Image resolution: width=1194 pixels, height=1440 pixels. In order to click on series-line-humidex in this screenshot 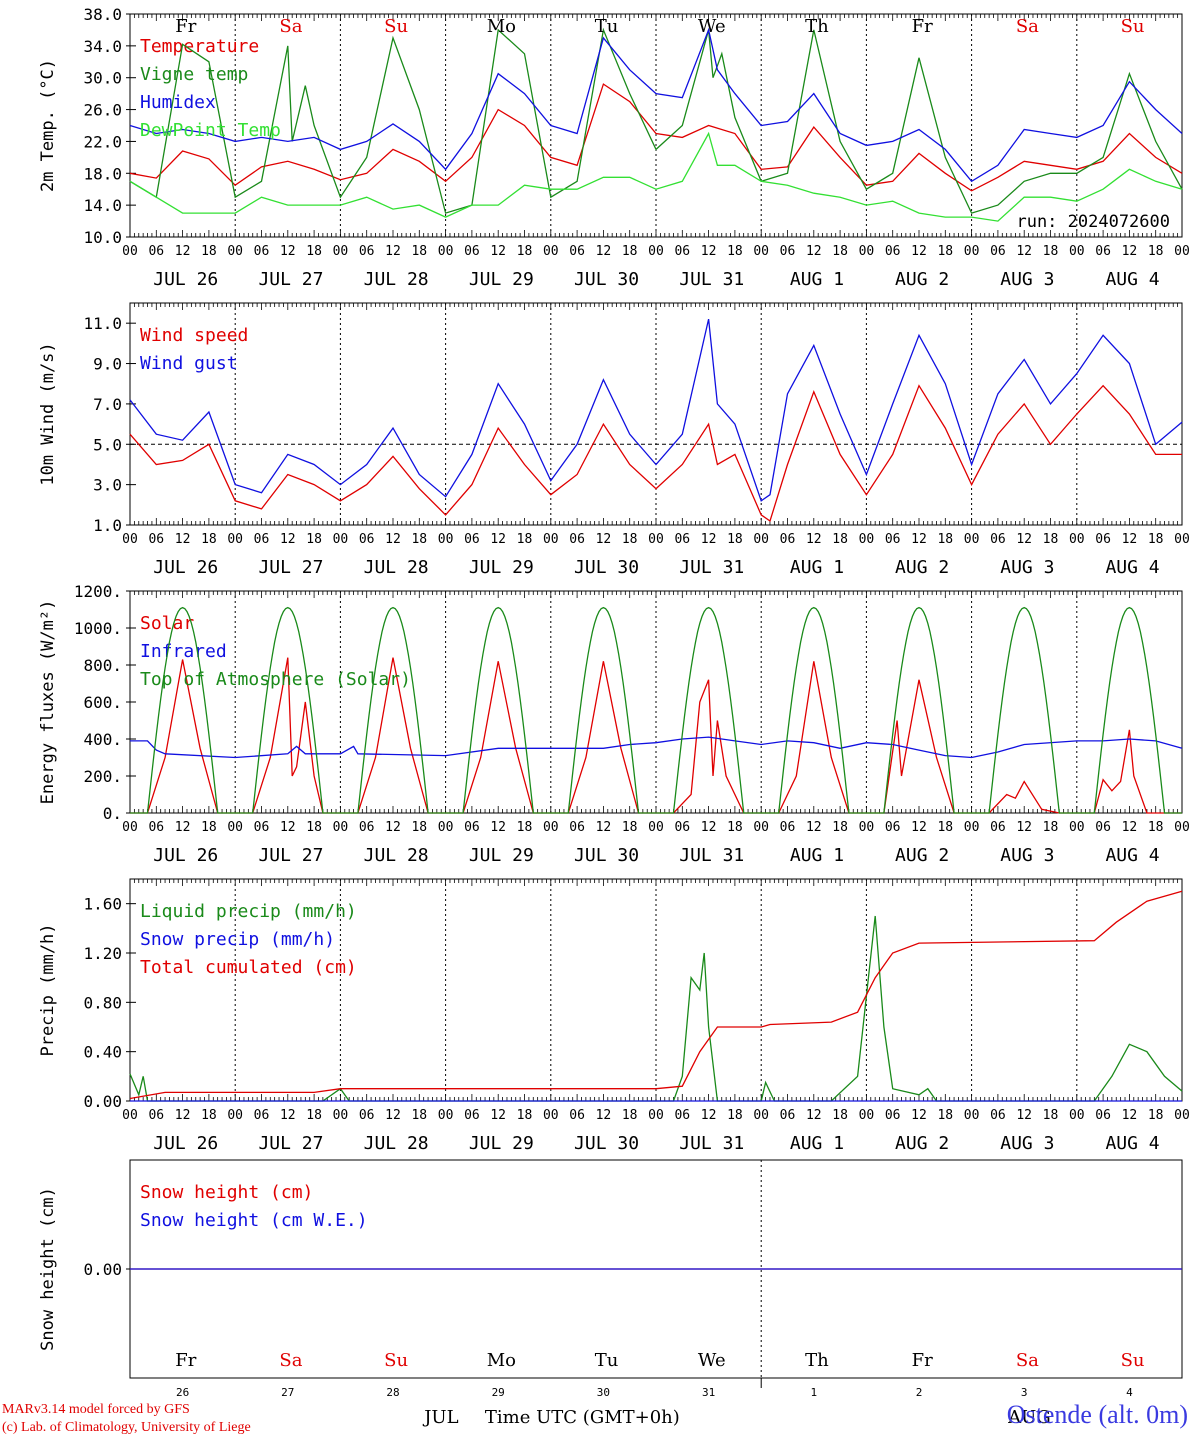, I will do `click(656, 105)`.